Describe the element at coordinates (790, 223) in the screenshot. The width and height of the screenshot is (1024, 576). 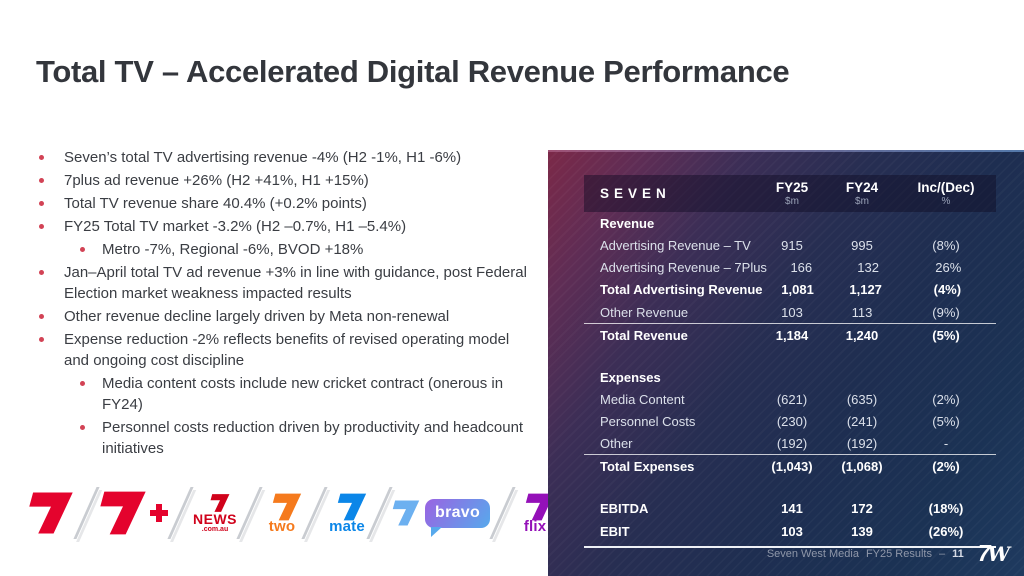
I see `table-row: Revenue` at that location.